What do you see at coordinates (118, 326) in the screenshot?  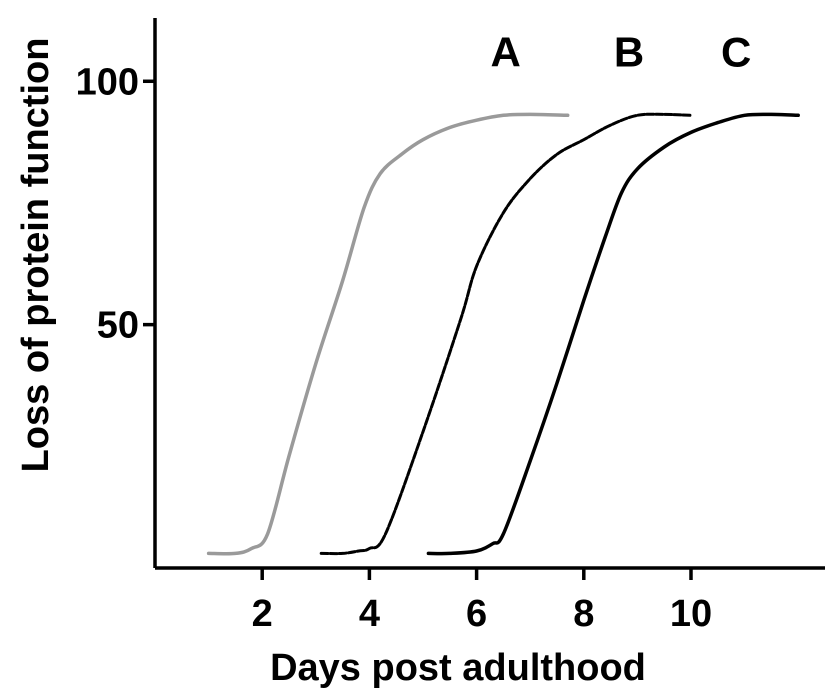 I see `y-tick-label-50: 50` at bounding box center [118, 326].